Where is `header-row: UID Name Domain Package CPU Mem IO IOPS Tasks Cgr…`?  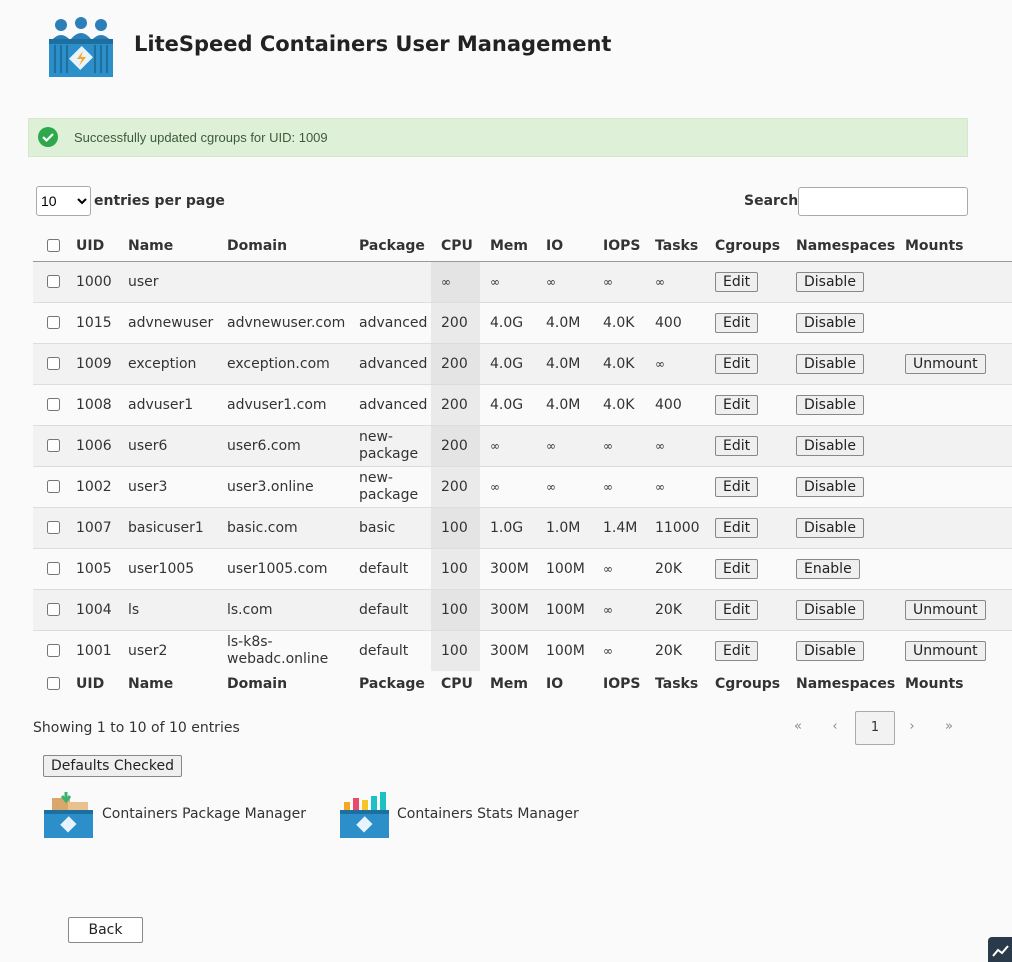
header-row: UID Name Domain Package CPU Mem IO IOPS Tasks Cgr… is located at coordinates (522, 246).